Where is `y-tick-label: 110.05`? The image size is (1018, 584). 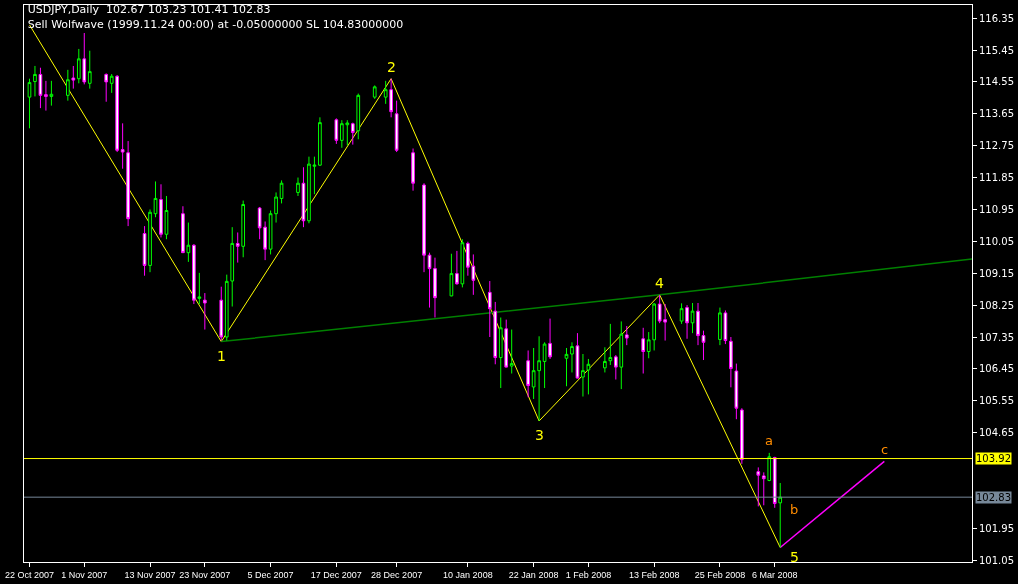
y-tick-label: 110.05 is located at coordinates (996, 241).